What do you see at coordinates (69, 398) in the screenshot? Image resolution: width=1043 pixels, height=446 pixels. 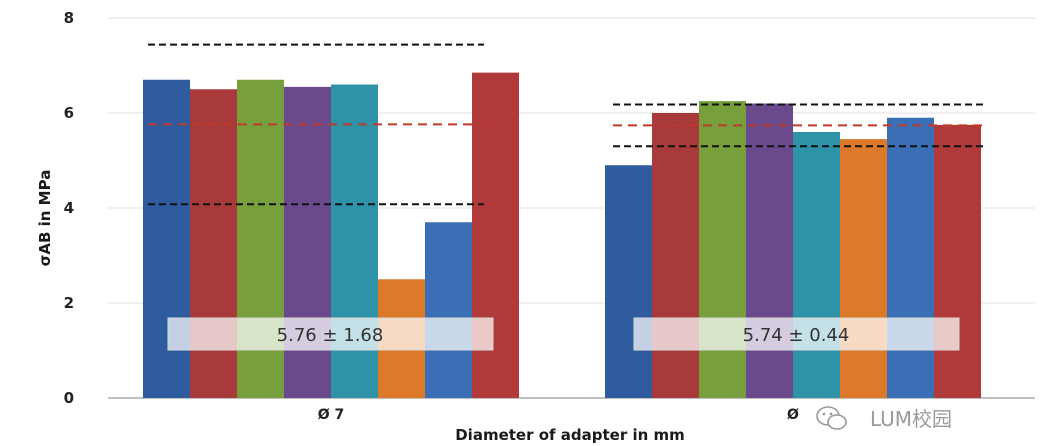 I see `y-tick-label: 0` at bounding box center [69, 398].